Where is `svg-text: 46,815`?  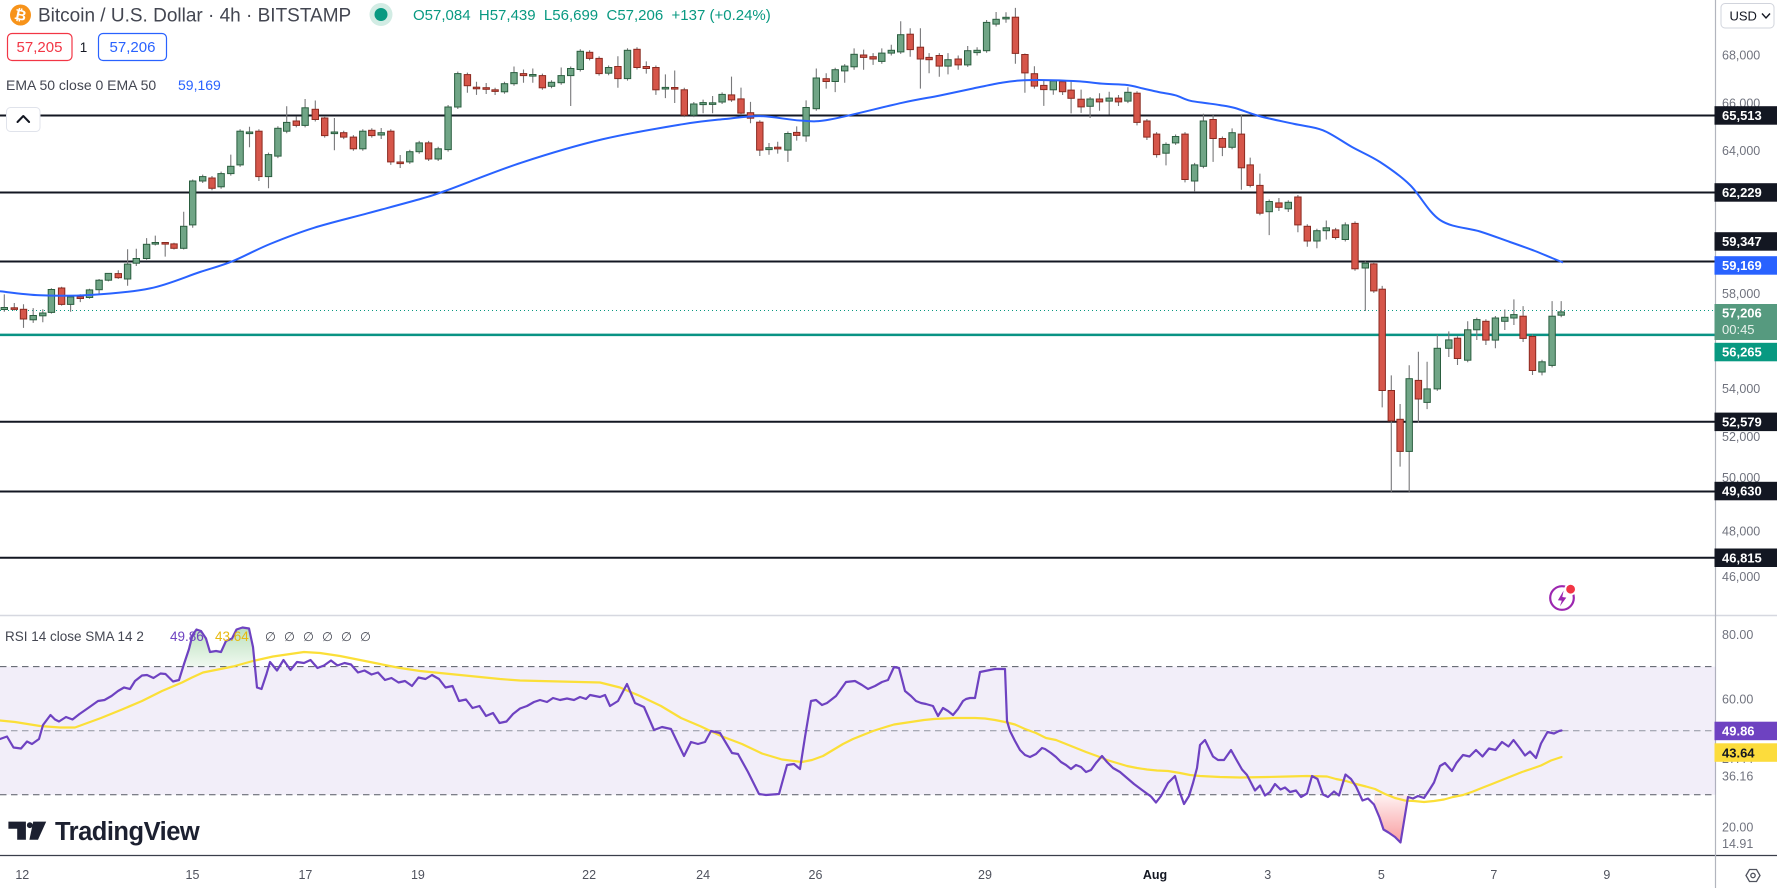
svg-text: 46,815 is located at coordinates (1742, 557).